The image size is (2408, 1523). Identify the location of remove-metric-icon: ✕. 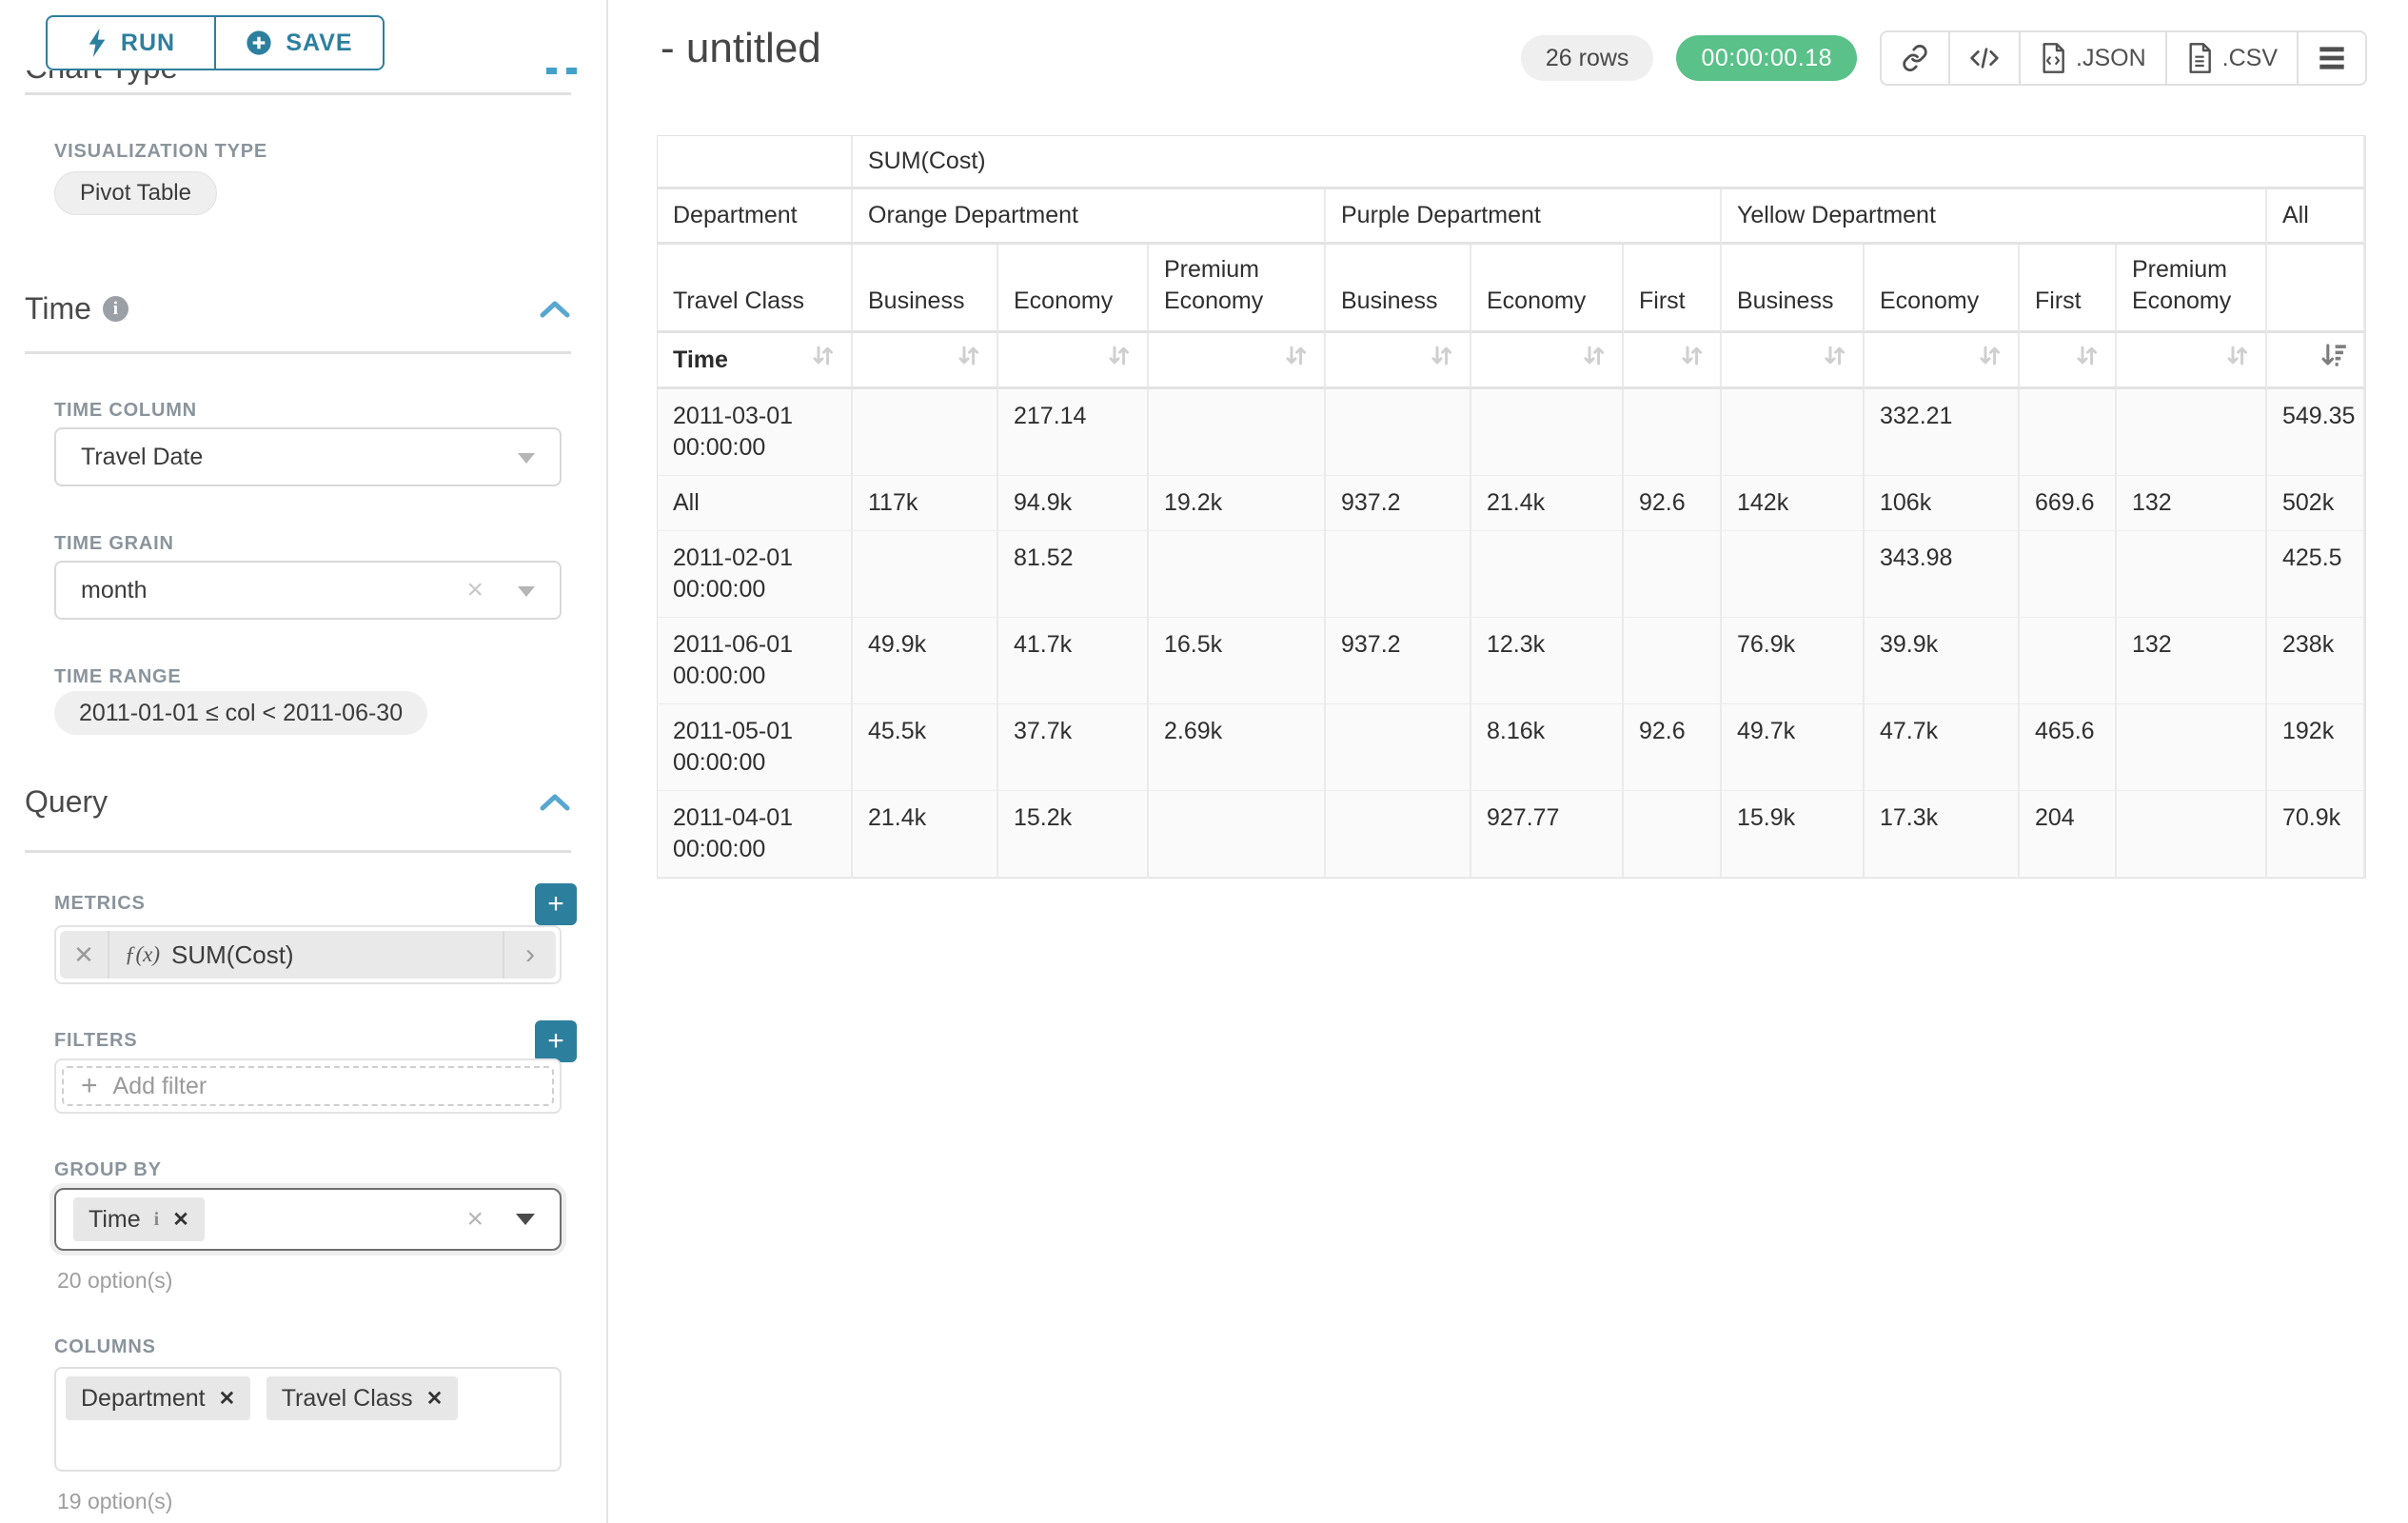
(84, 955).